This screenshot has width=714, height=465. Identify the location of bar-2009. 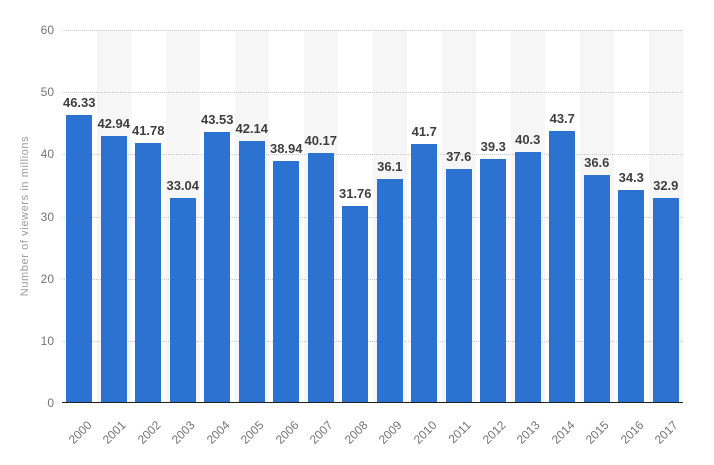
(389, 290).